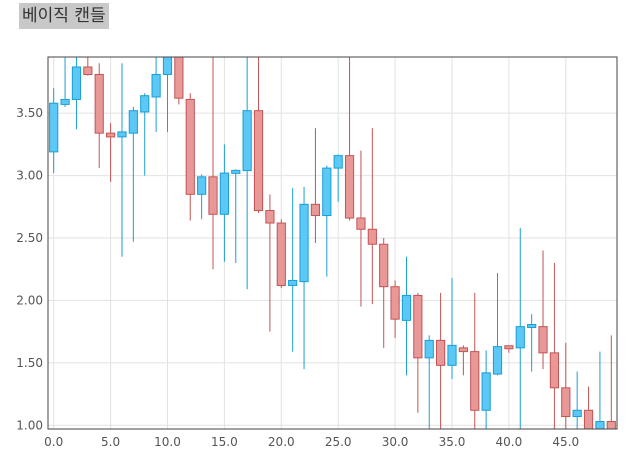 The image size is (641, 458). I want to click on x-axis: 0.0 5.0 10.0 15.0 20.0 25.0 30.0 35.0 40.0 45.0, so click(311, 442).